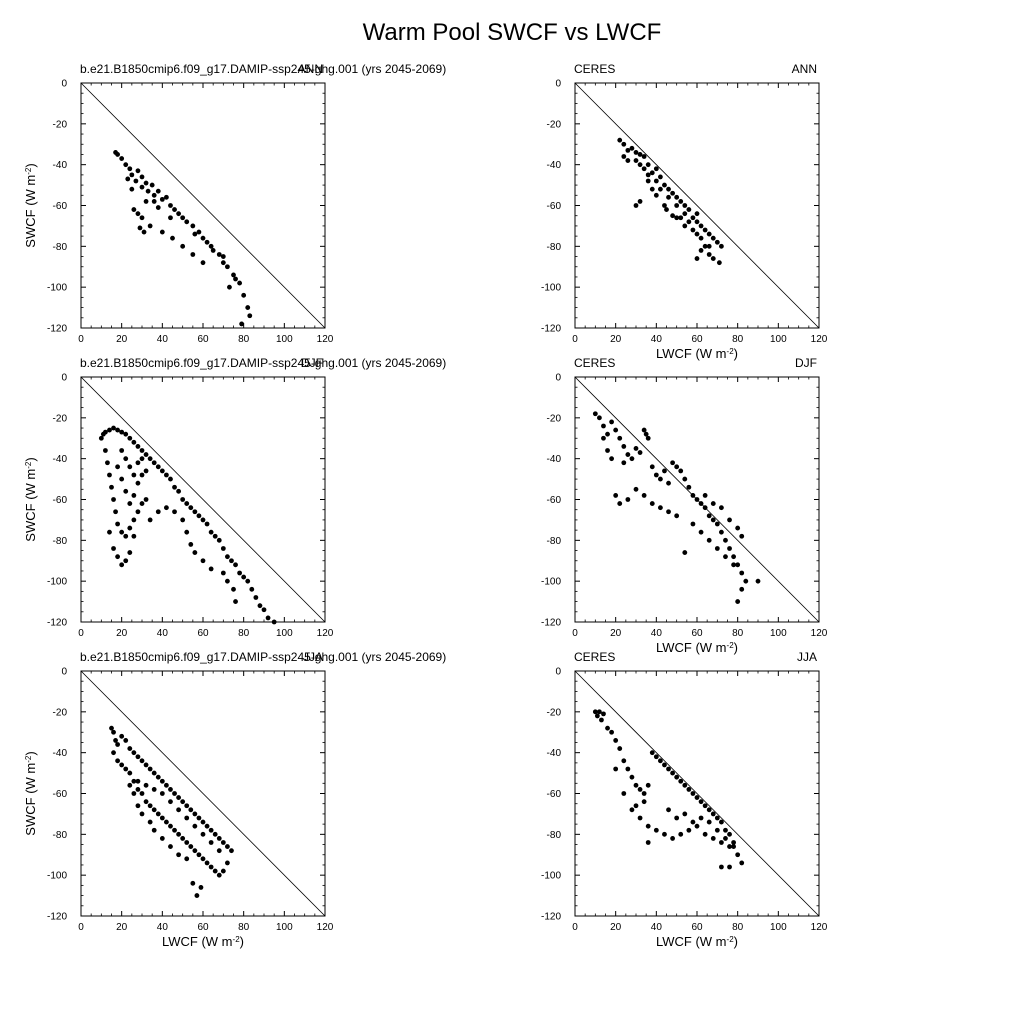  Describe the element at coordinates (30, 205) in the screenshot. I see `y-axis-label: SWCF (W m-2)` at that location.